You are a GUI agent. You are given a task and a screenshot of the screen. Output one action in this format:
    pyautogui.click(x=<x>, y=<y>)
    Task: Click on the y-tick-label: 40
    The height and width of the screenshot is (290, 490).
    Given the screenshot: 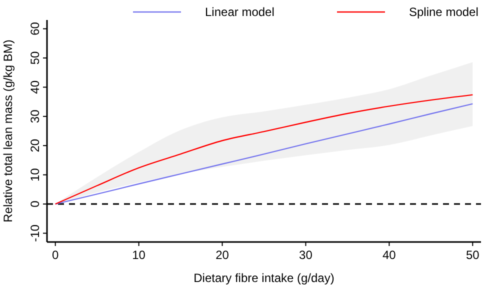 What is the action you would take?
    pyautogui.click(x=35, y=87)
    